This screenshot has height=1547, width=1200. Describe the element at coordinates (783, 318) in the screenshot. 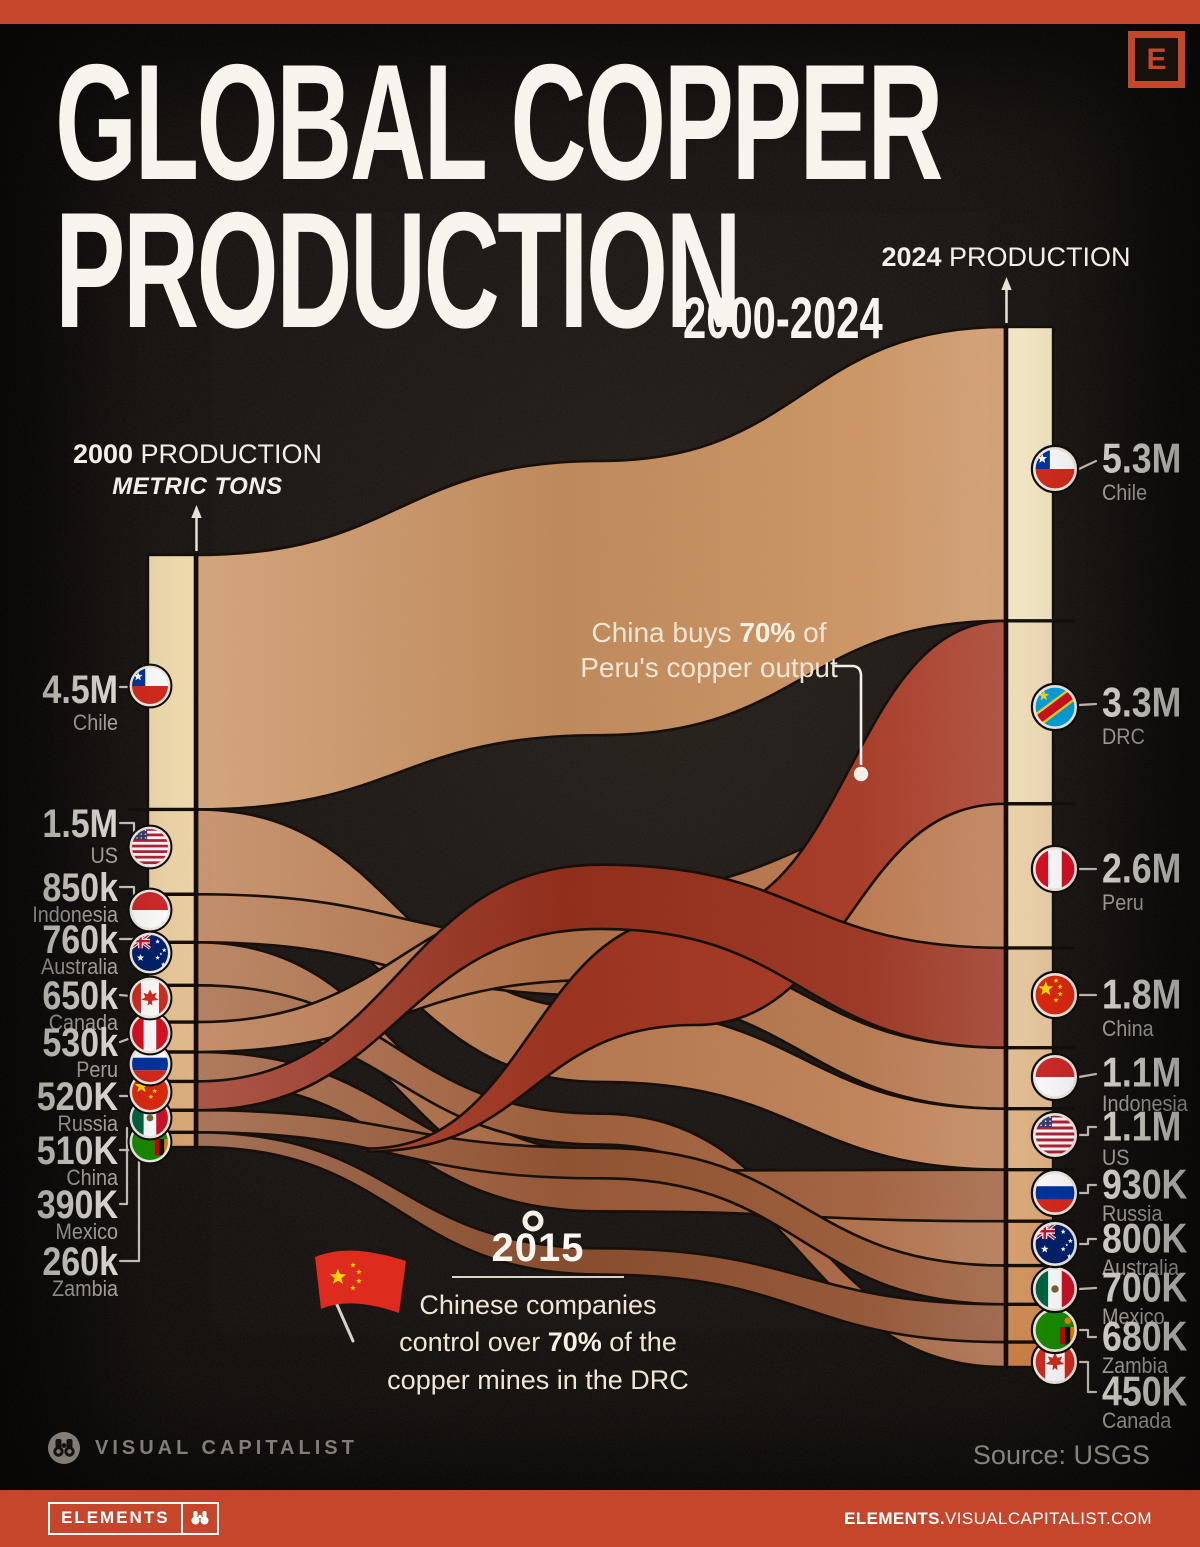

I see `page-subtitle: 2000-2024` at that location.